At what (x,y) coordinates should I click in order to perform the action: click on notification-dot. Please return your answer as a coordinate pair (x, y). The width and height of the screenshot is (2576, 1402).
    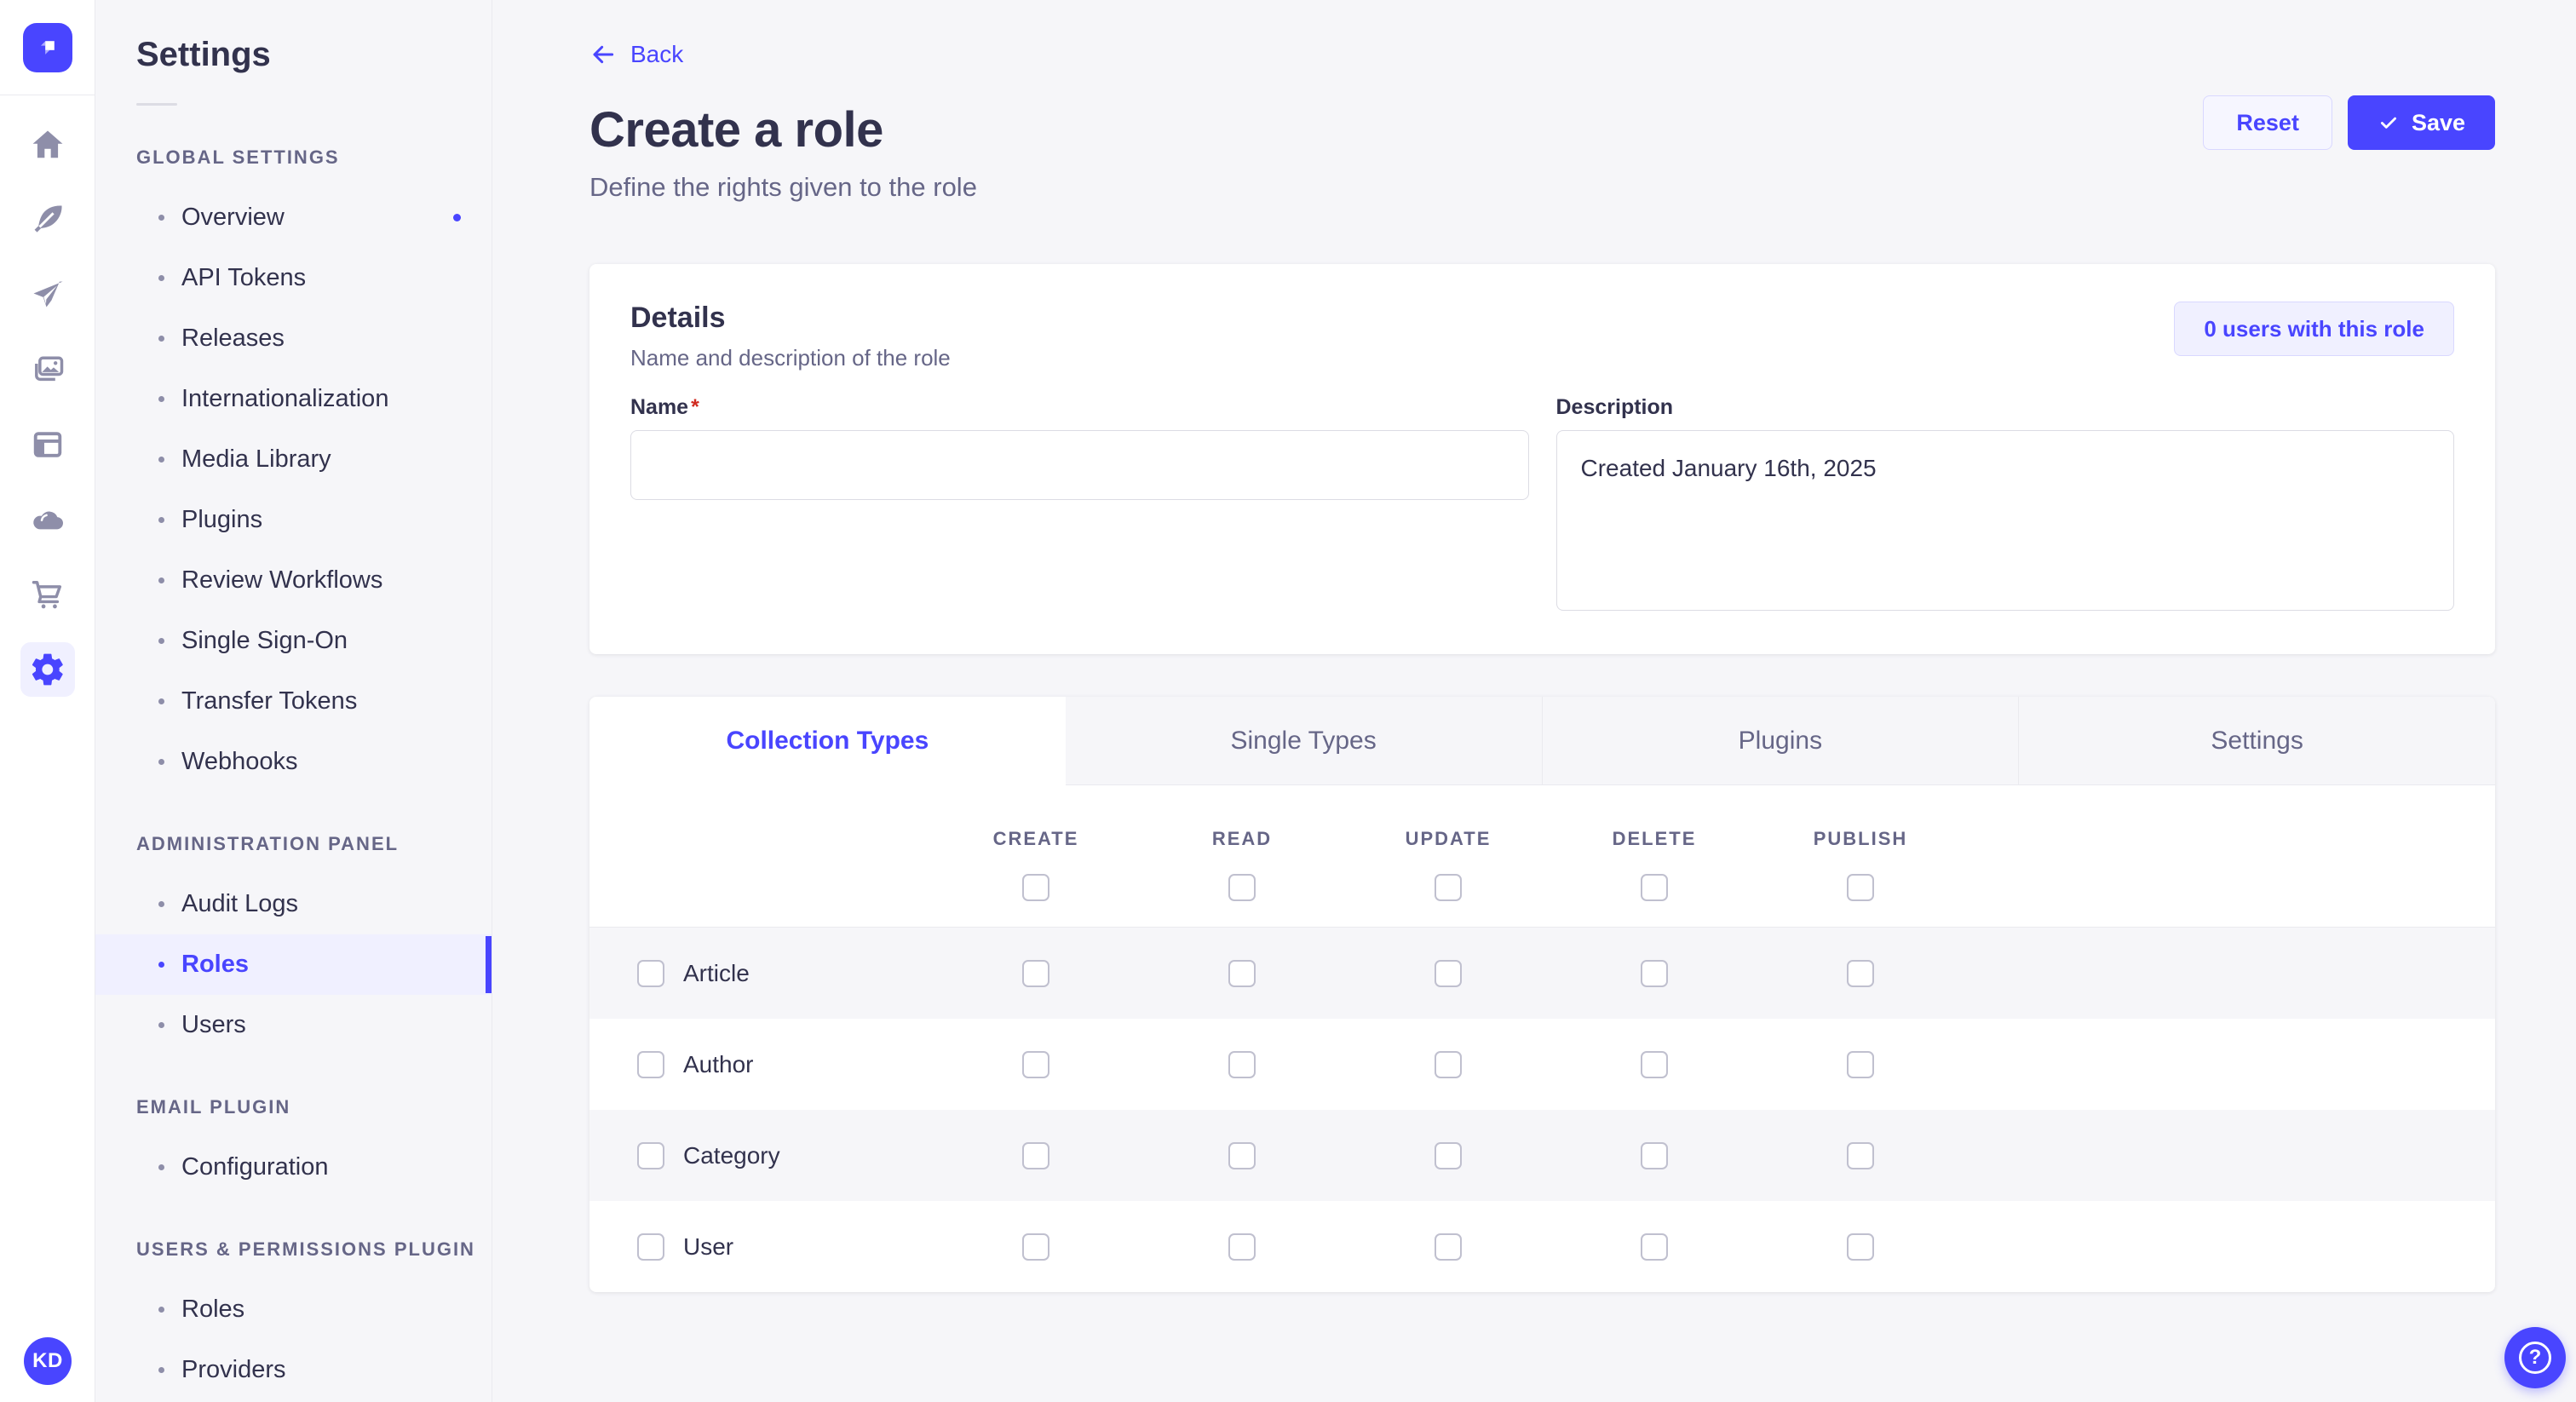
    Looking at the image, I should click on (457, 217).